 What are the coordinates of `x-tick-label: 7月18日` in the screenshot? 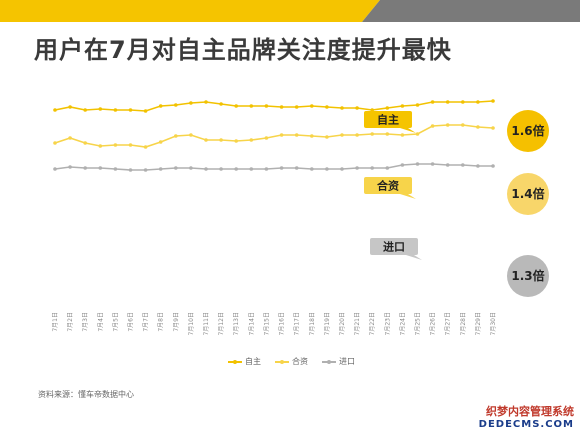 It's located at (312, 323).